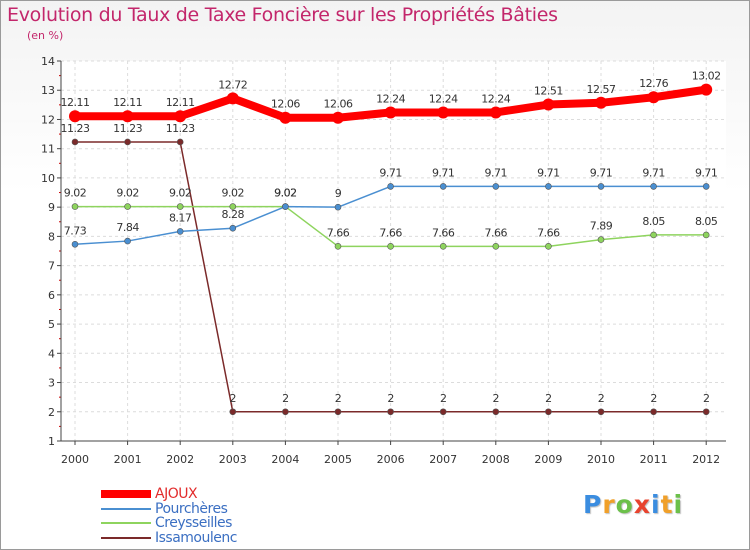  I want to click on legend-label: AJOUX, so click(176, 494).